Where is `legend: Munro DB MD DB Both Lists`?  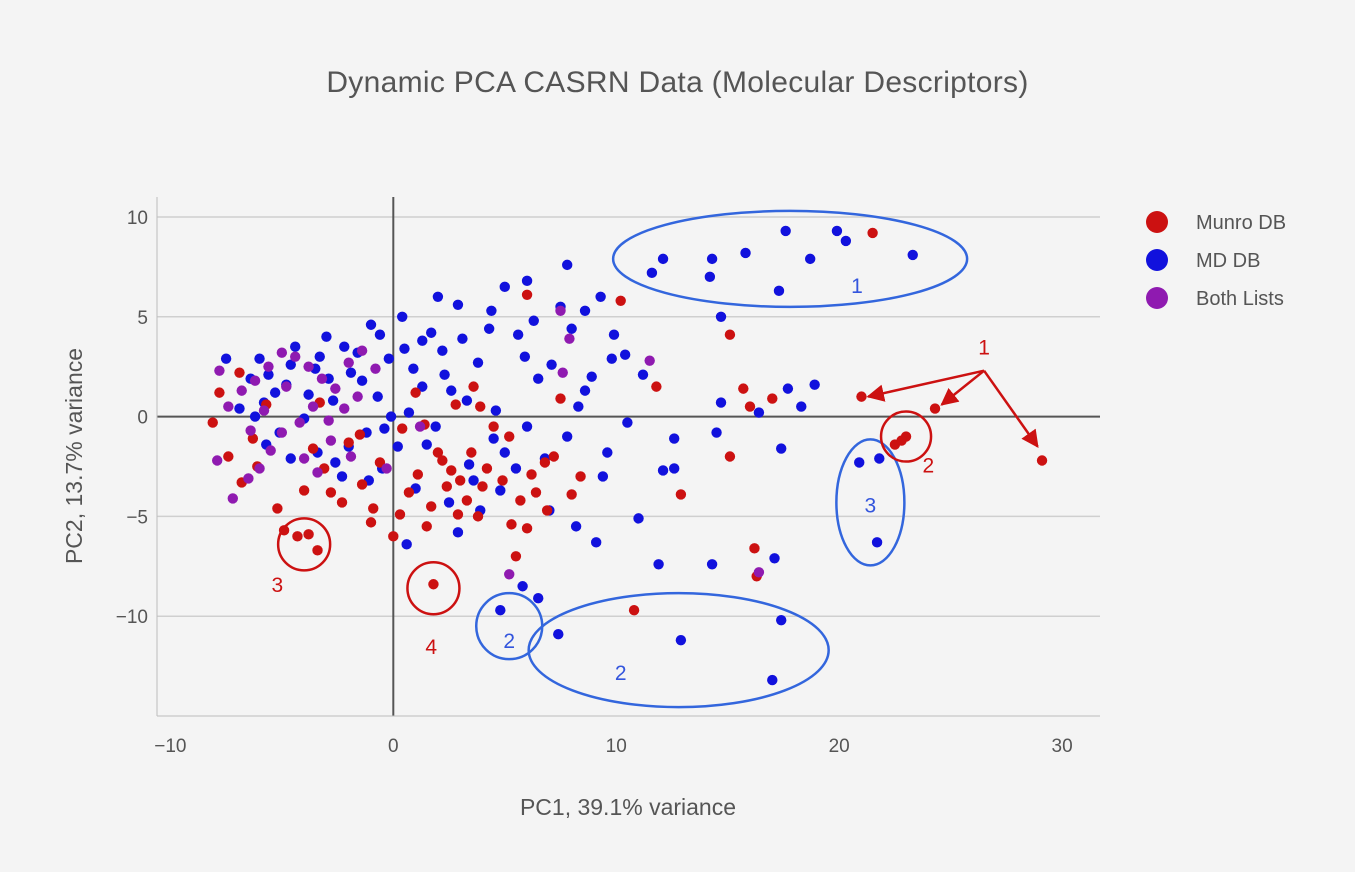
legend: Munro DB MD DB Both Lists is located at coordinates (1216, 260).